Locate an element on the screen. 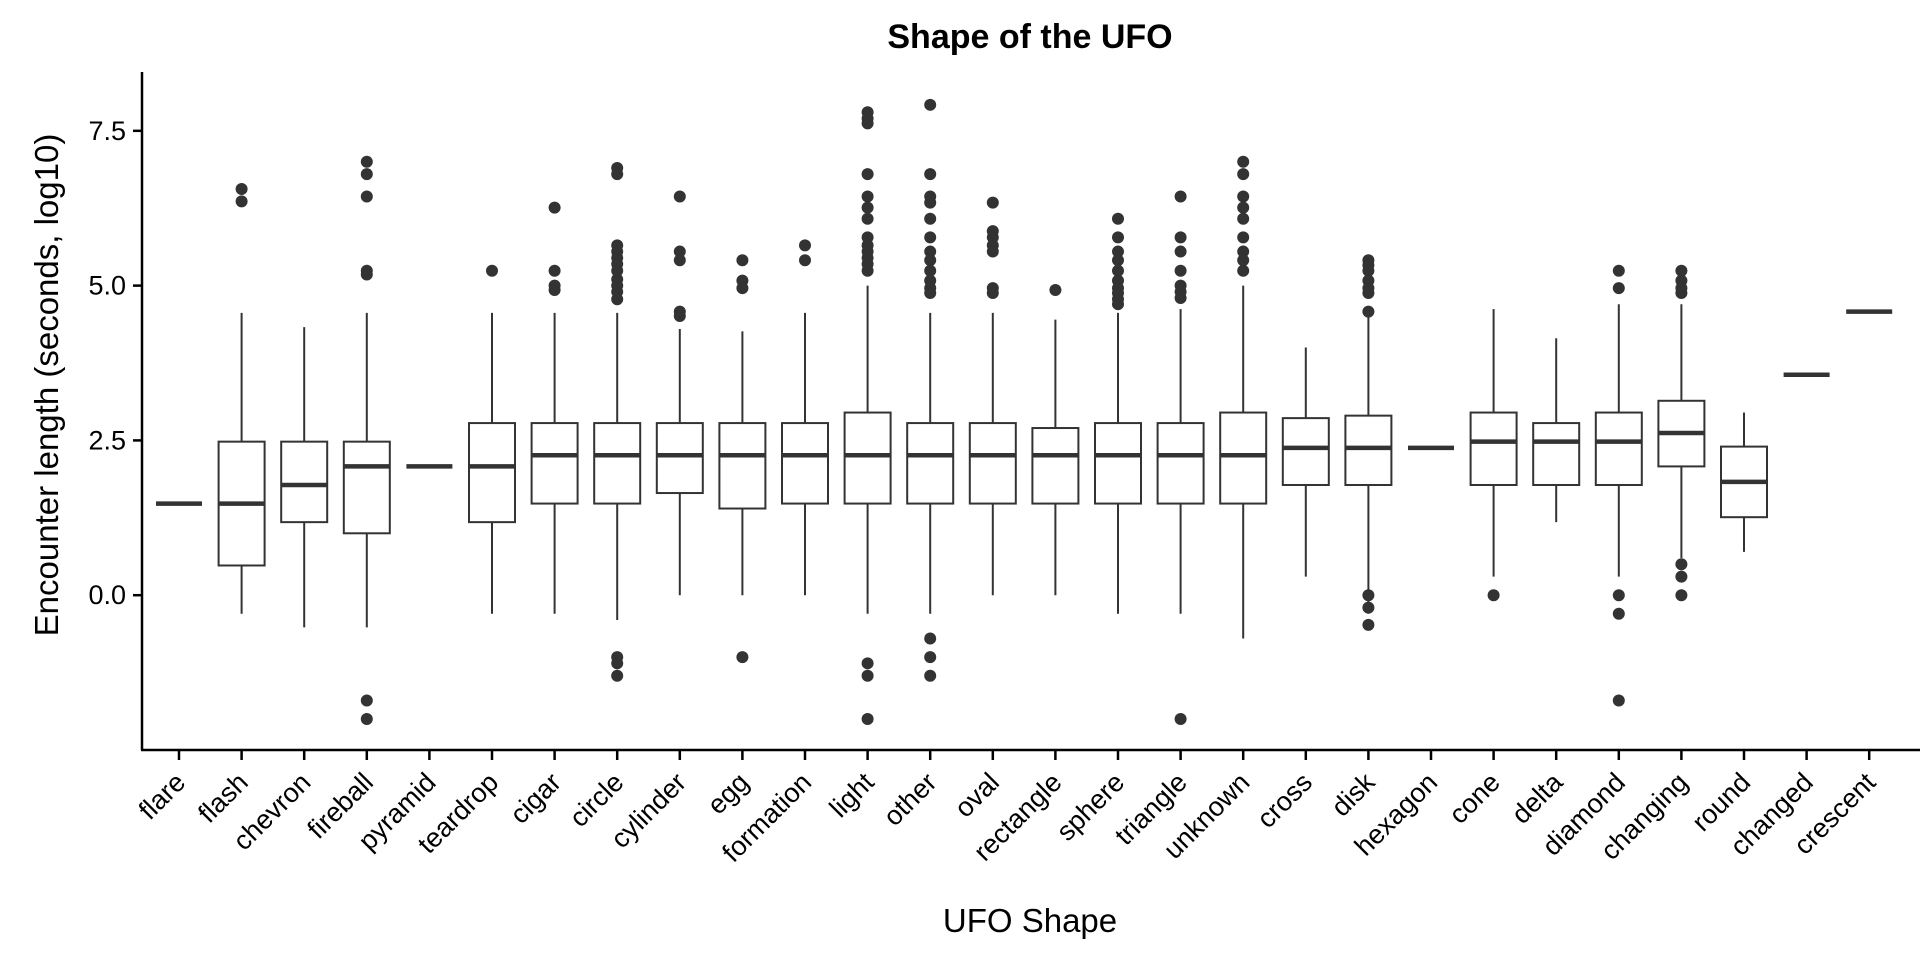 This screenshot has height=960, width=1920. x-tick-label-disk: disk is located at coordinates (1353, 795).